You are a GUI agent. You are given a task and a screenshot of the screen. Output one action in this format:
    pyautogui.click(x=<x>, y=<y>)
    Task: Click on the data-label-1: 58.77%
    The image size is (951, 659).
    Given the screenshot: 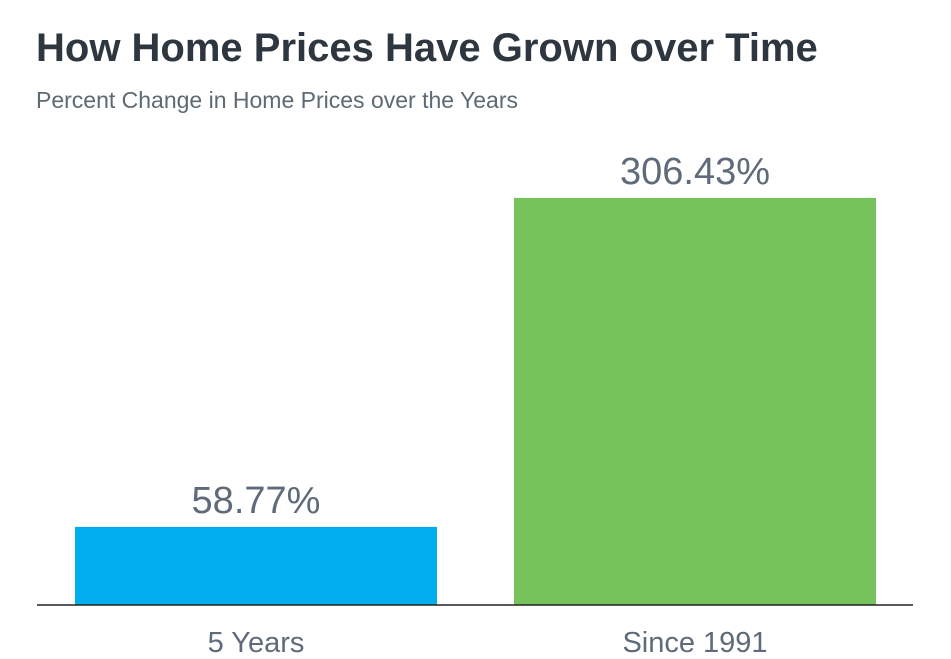 What is the action you would take?
    pyautogui.click(x=256, y=501)
    